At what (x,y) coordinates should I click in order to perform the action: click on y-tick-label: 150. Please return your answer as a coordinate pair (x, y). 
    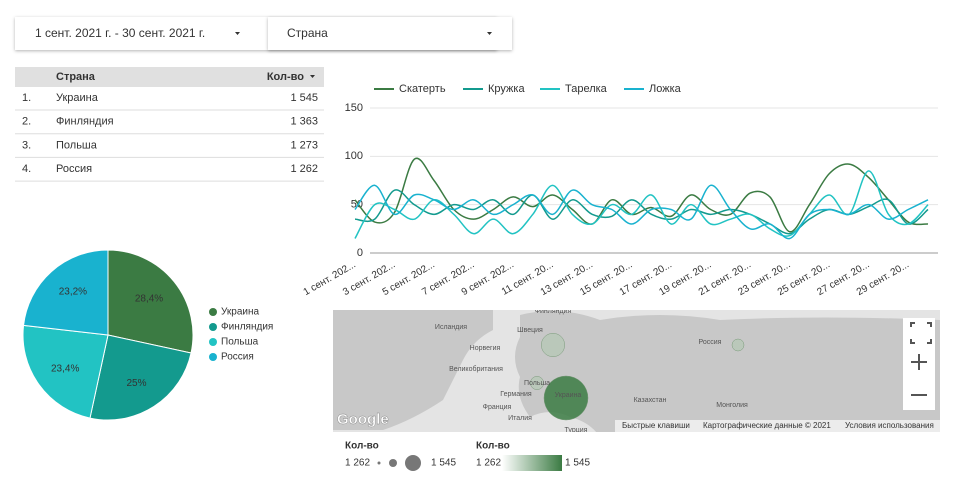
    Looking at the image, I should click on (354, 108).